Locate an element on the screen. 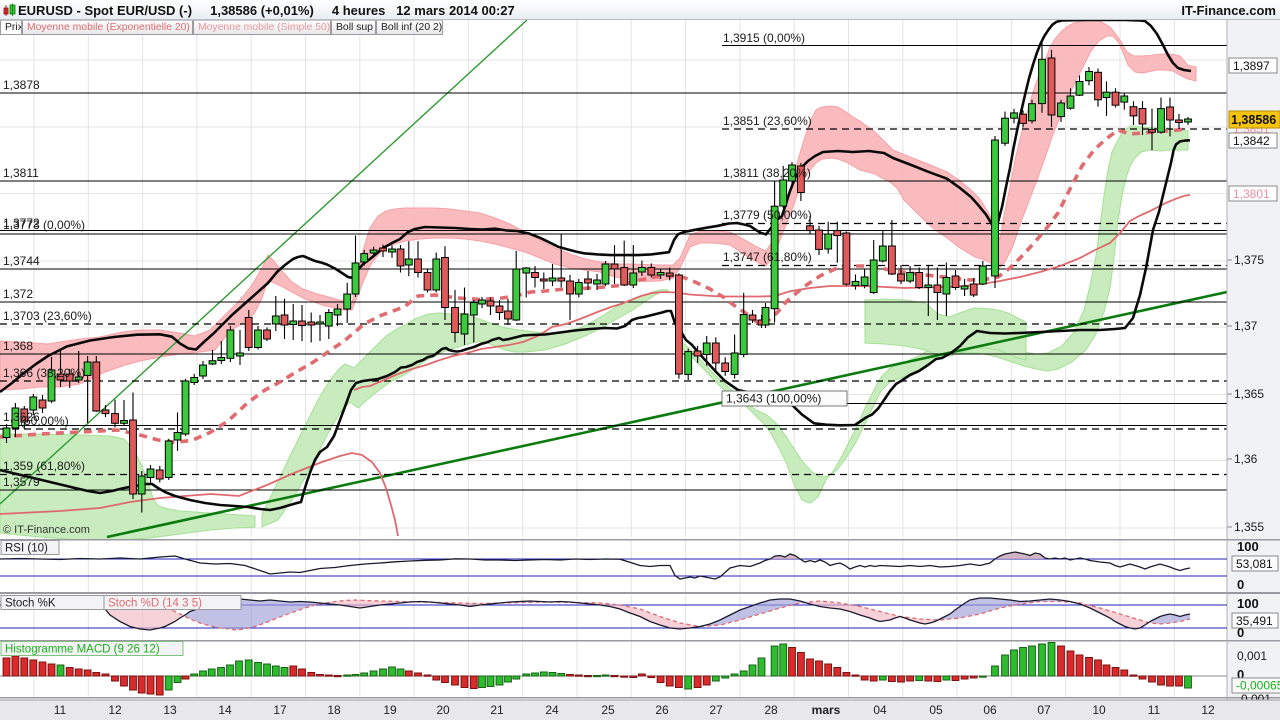  svg-text: 1,3811 is located at coordinates (21, 173).